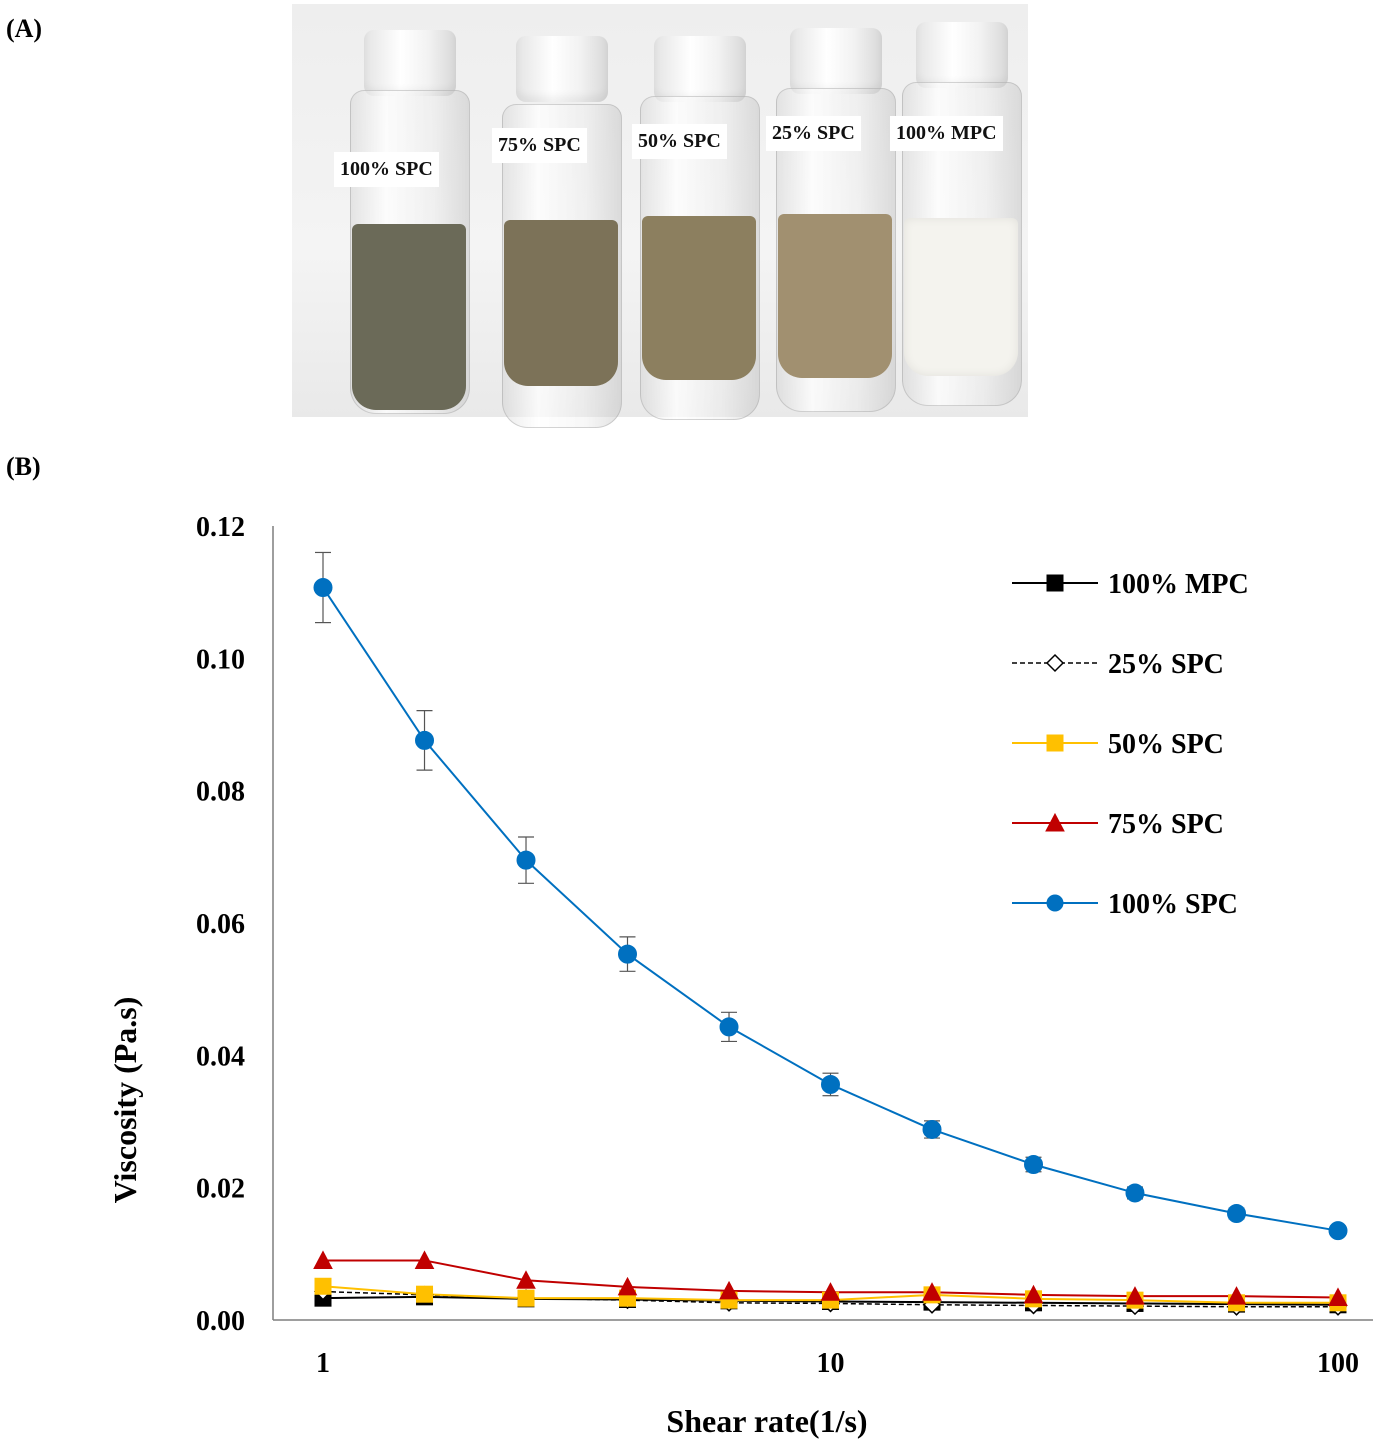 The height and width of the screenshot is (1443, 1387). I want to click on vial-2: 75% SPC, so click(561, 232).